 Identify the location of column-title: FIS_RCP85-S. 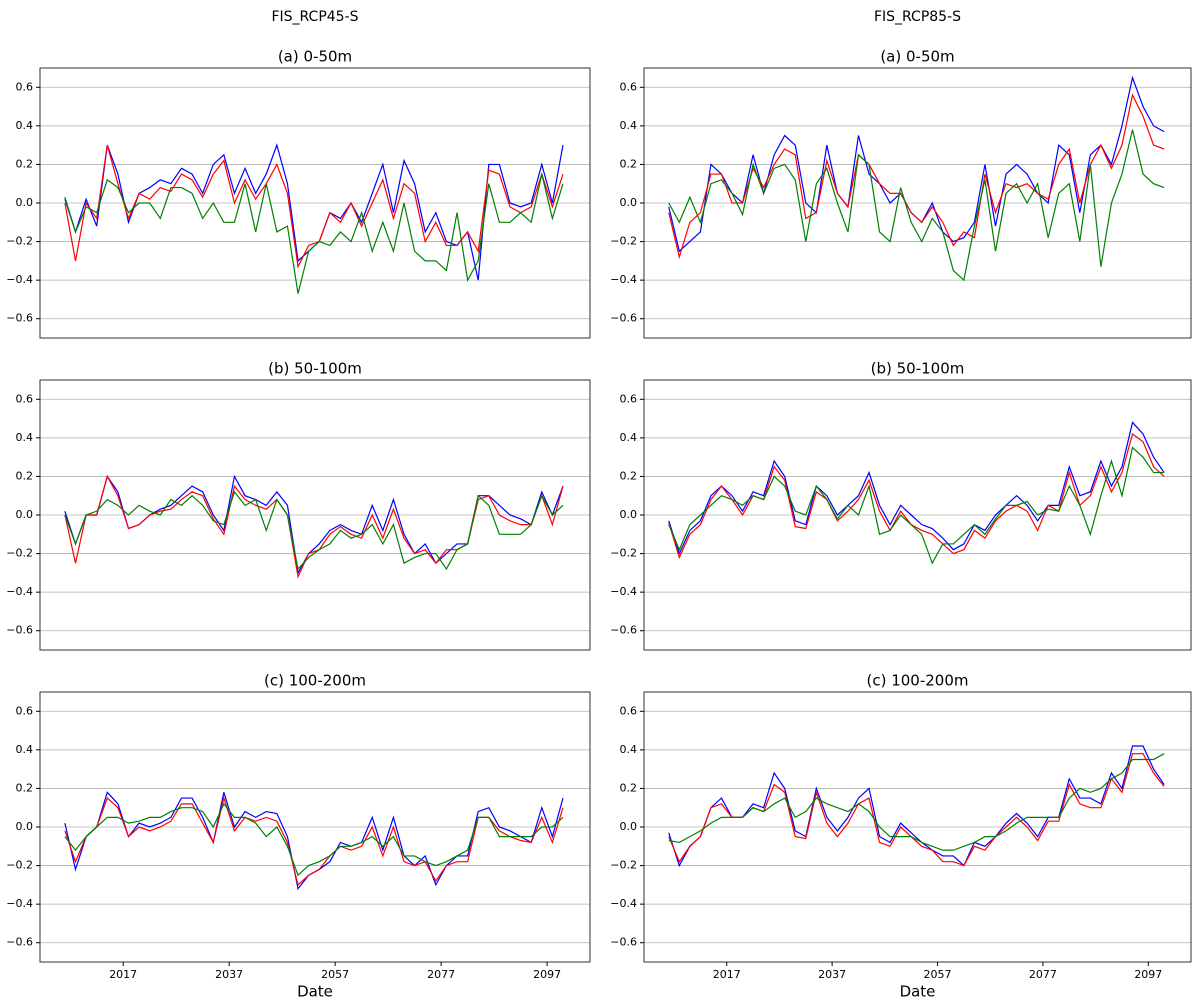
(917, 17).